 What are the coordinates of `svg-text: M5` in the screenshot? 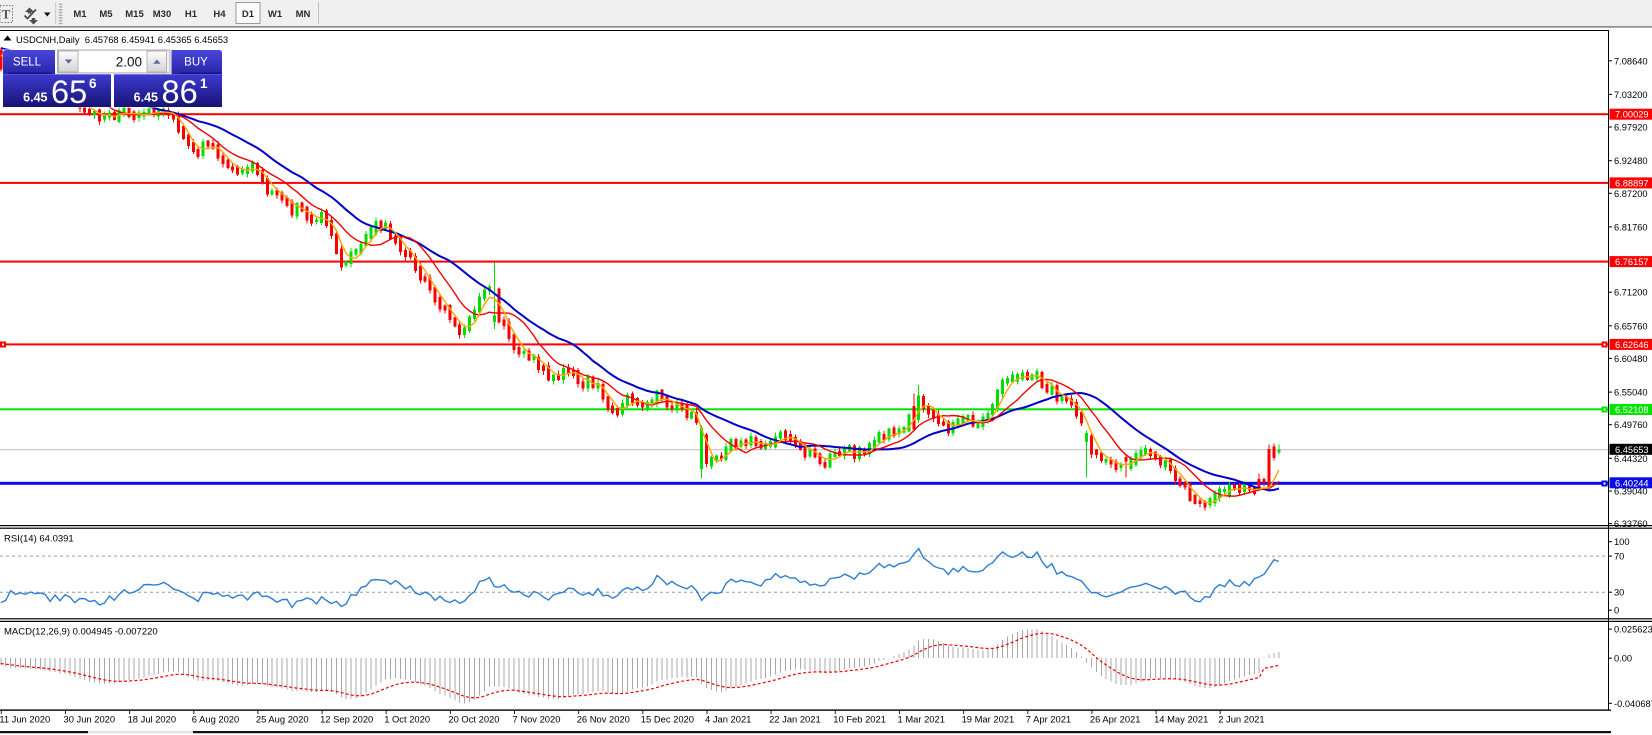 It's located at (106, 14).